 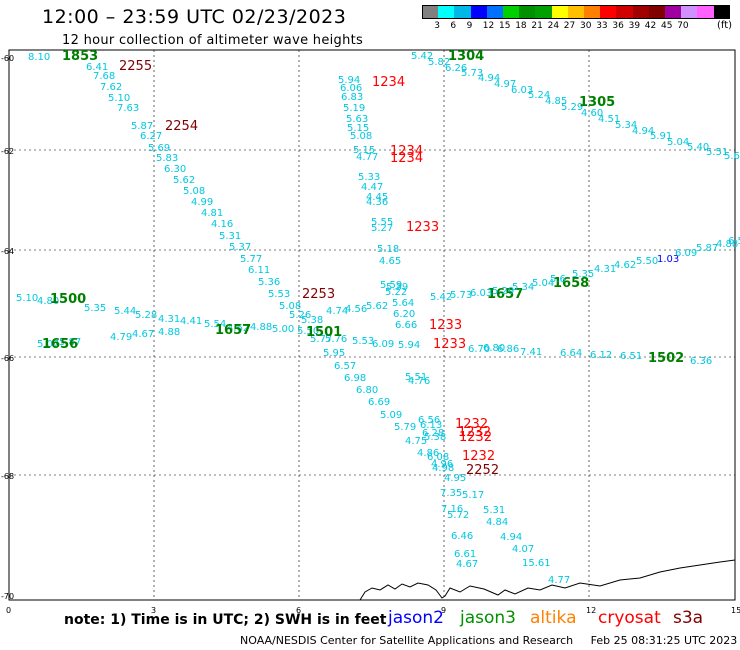 What do you see at coordinates (429, 420) in the screenshot?
I see `swh-value: 6.56` at bounding box center [429, 420].